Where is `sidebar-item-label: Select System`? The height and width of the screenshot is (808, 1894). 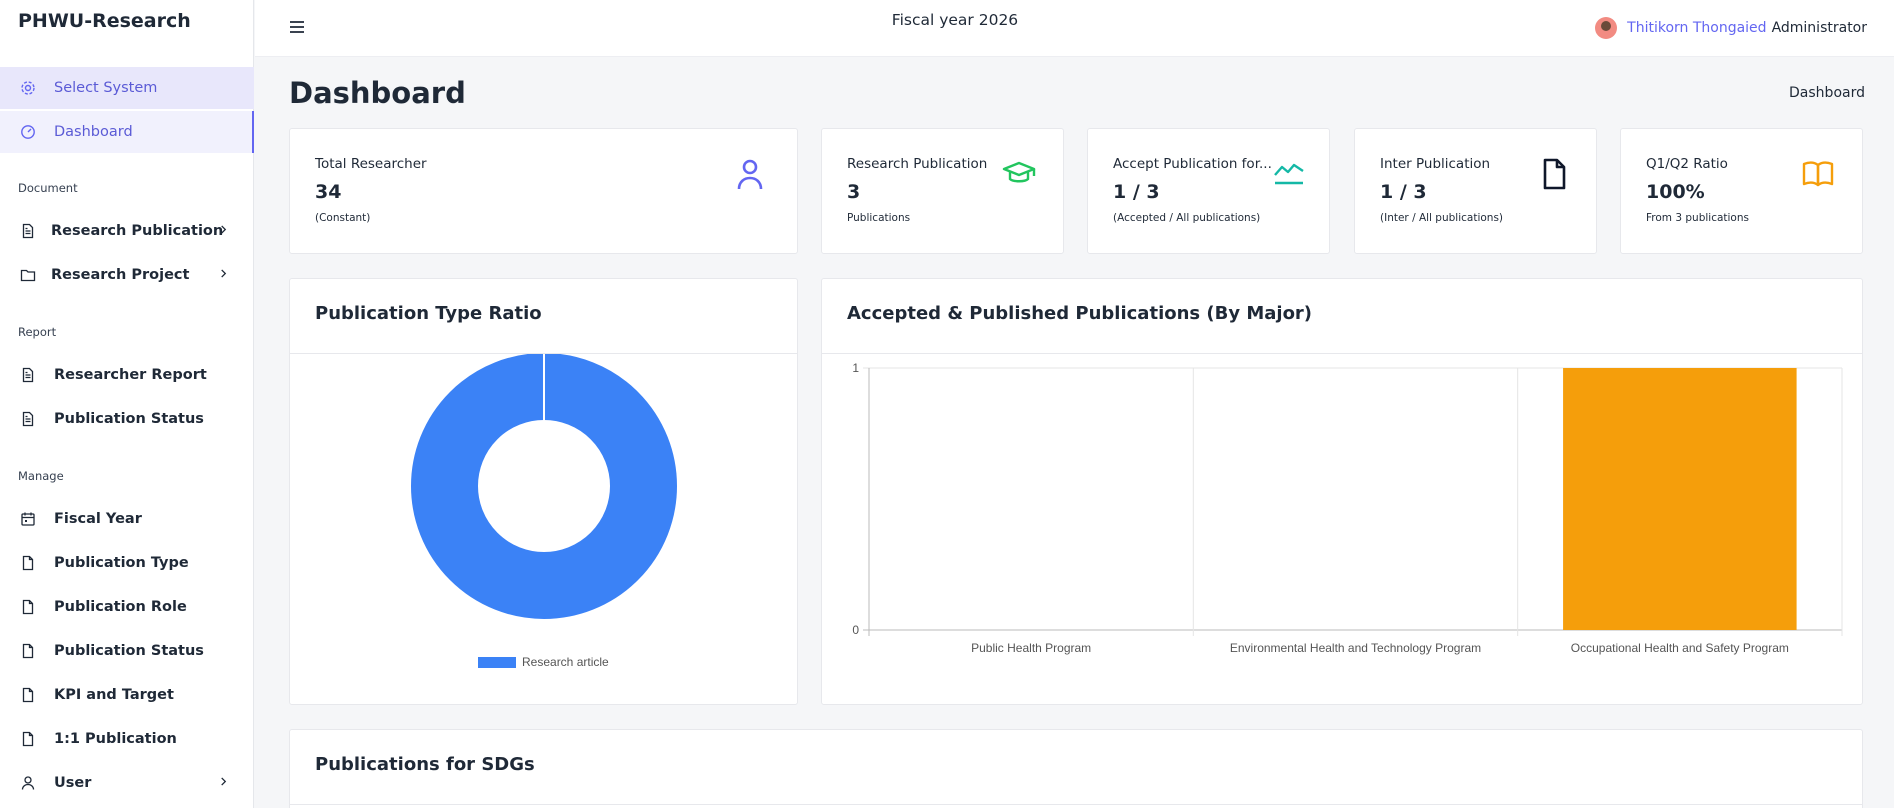 sidebar-item-label: Select System is located at coordinates (106, 88).